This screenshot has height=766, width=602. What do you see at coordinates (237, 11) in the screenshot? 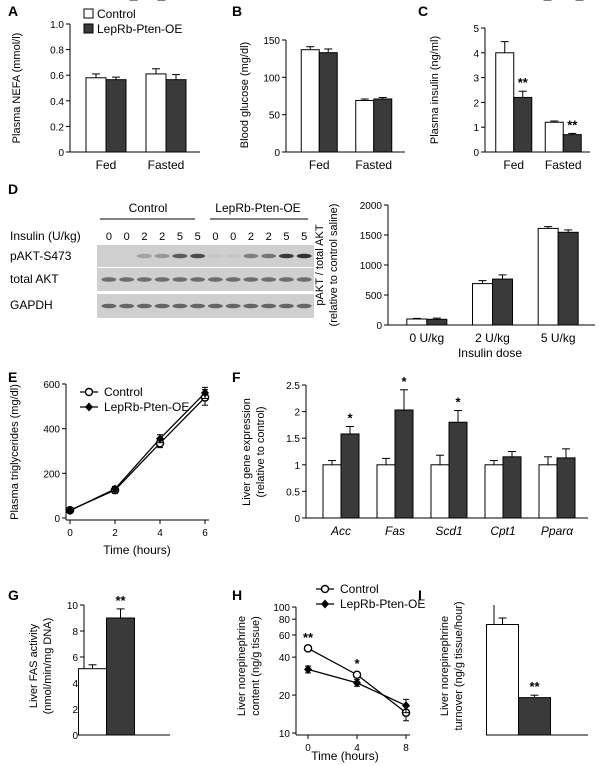
I see `panel-label-b: B` at bounding box center [237, 11].